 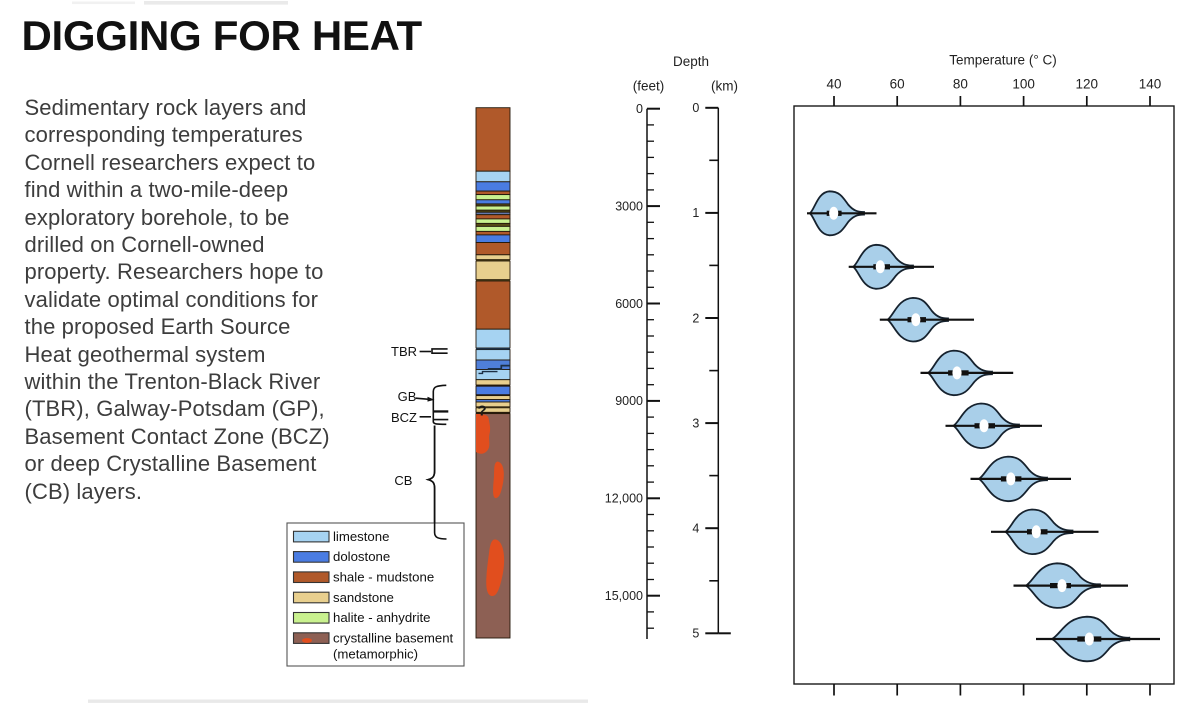 What do you see at coordinates (629, 304) in the screenshot?
I see `svg-text: 6000` at bounding box center [629, 304].